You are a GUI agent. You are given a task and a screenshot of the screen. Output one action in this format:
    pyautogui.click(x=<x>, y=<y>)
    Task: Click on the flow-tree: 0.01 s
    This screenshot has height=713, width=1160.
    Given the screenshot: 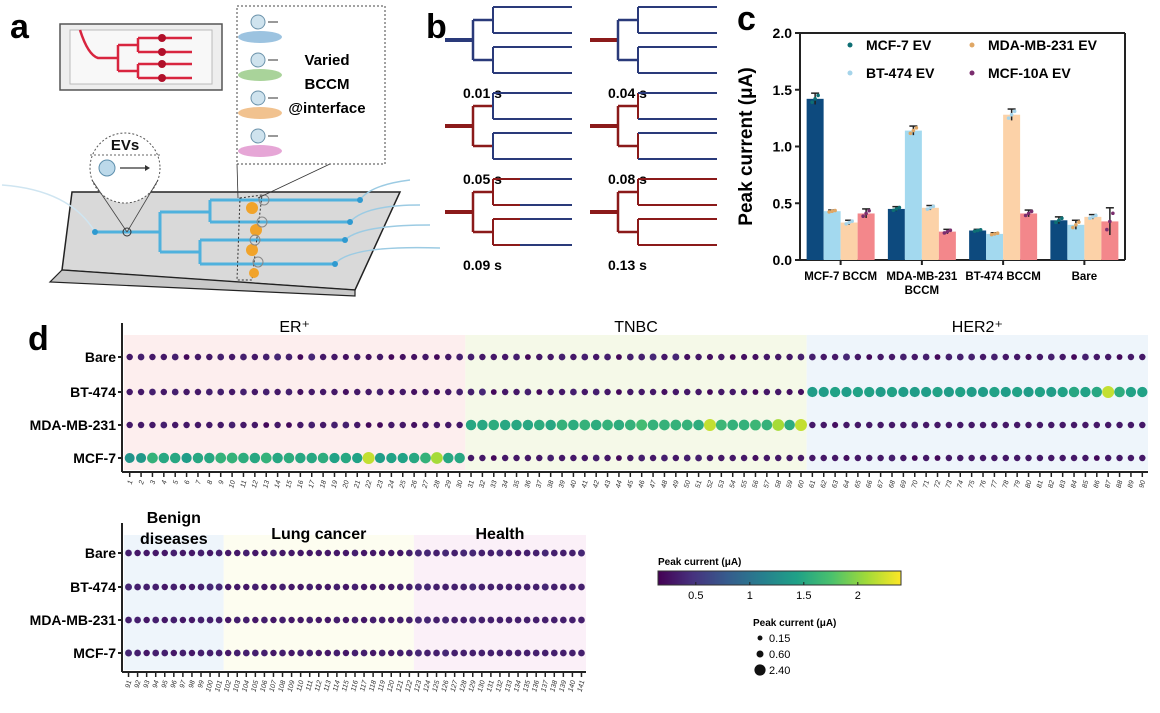 What is the action you would take?
    pyautogui.click(x=508, y=53)
    